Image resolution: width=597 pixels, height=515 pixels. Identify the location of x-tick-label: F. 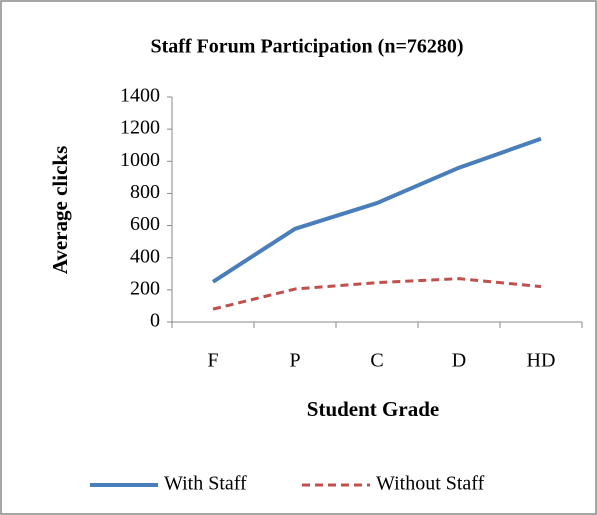
(212, 361).